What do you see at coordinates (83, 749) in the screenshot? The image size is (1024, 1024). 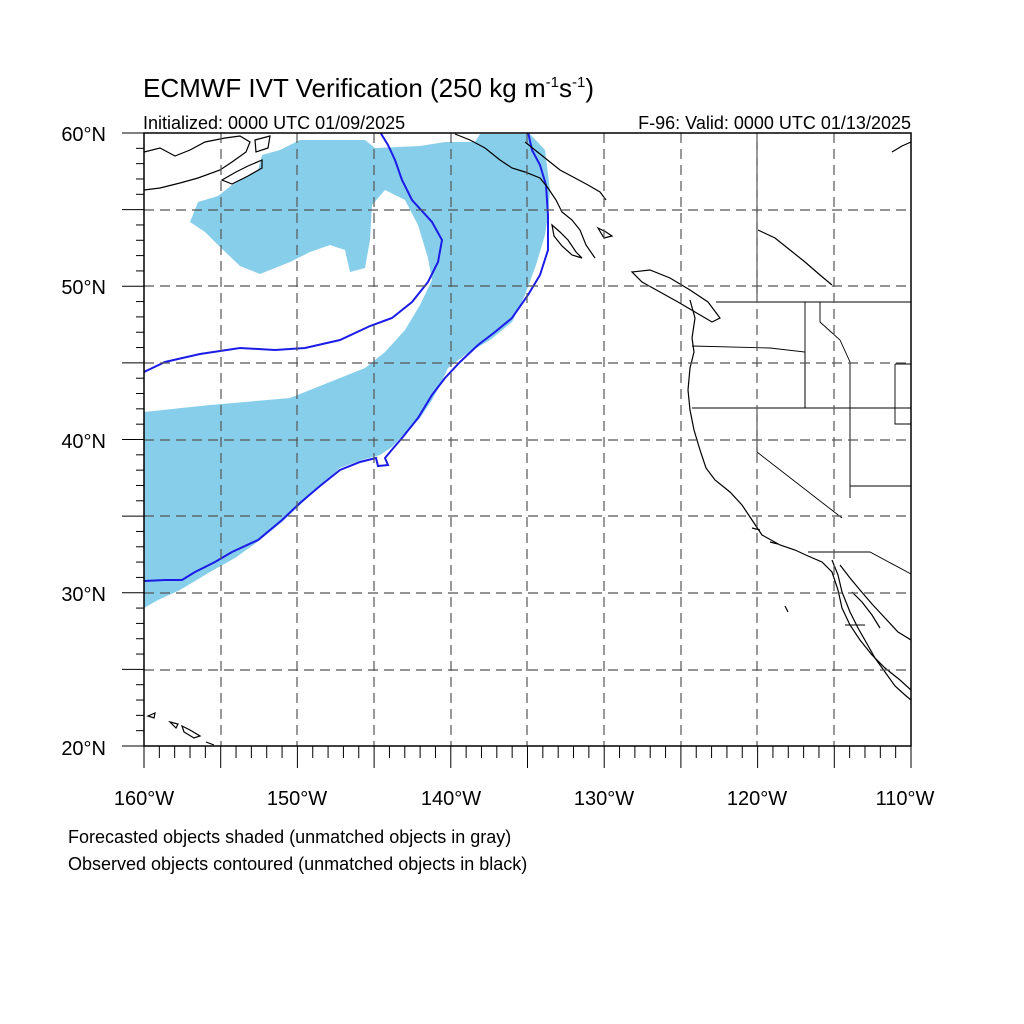 I see `lat-label-20n: 20°N` at bounding box center [83, 749].